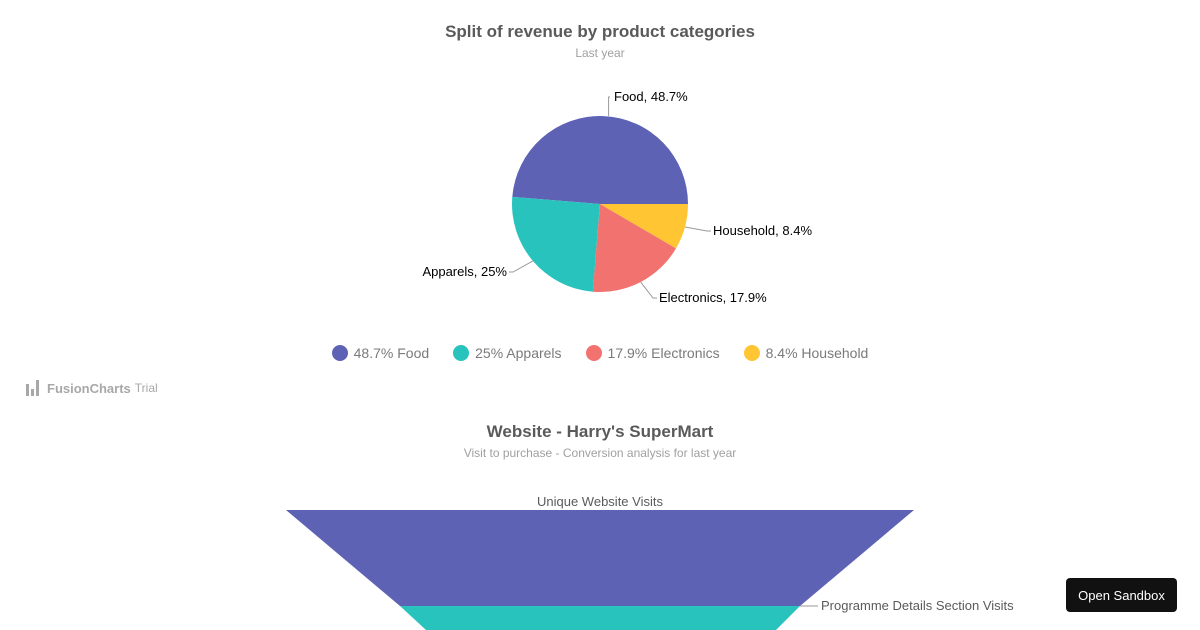 The image size is (1200, 630). I want to click on pie-slice-electronics, so click(634, 248).